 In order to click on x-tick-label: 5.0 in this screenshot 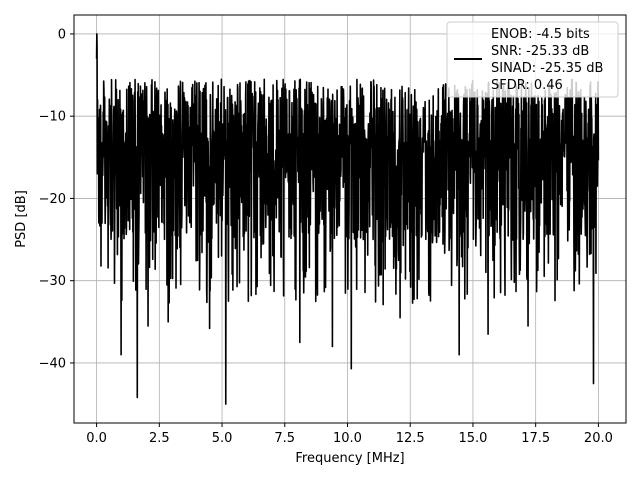, I will do `click(222, 438)`.